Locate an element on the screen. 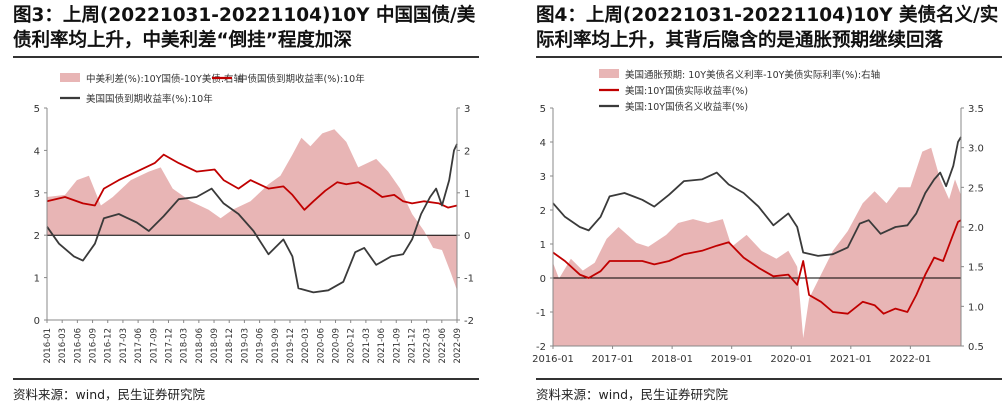  legend-label: 中债国债到期收益率(%):10年 is located at coordinates (301, 79).